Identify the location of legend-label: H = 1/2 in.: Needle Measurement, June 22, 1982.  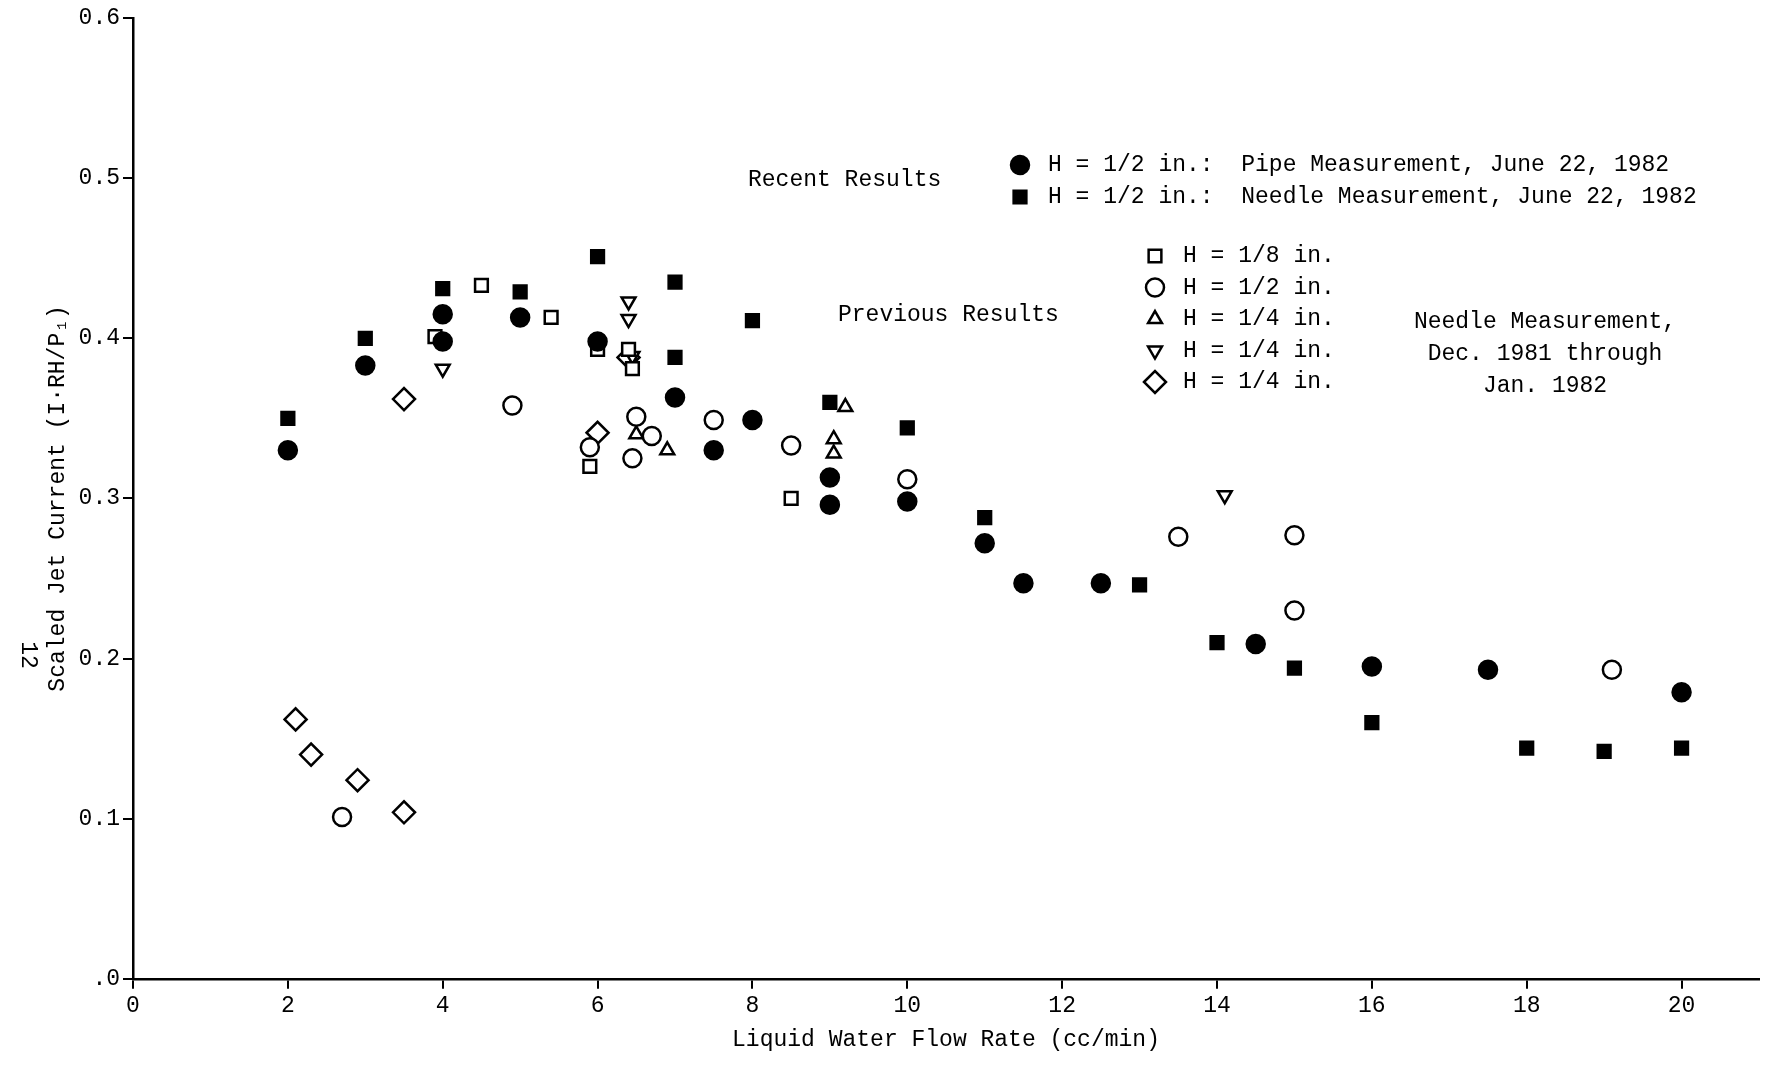
(1372, 197).